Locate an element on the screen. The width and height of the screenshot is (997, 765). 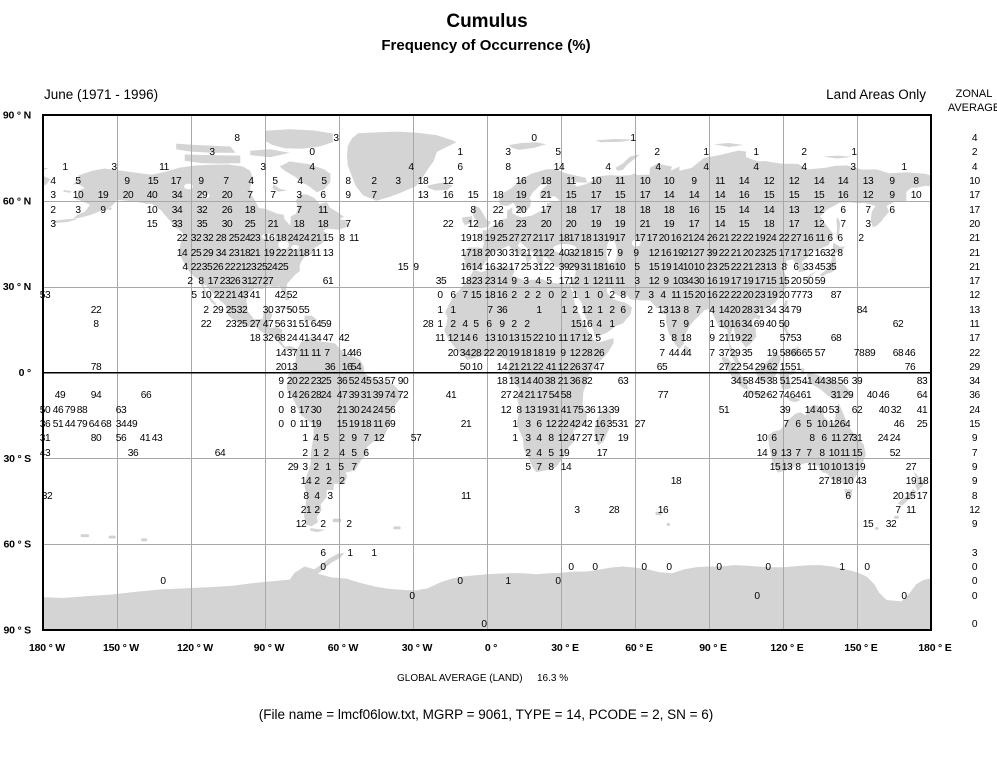
svg-text: June (1971 - 1996) is located at coordinates (101, 94).